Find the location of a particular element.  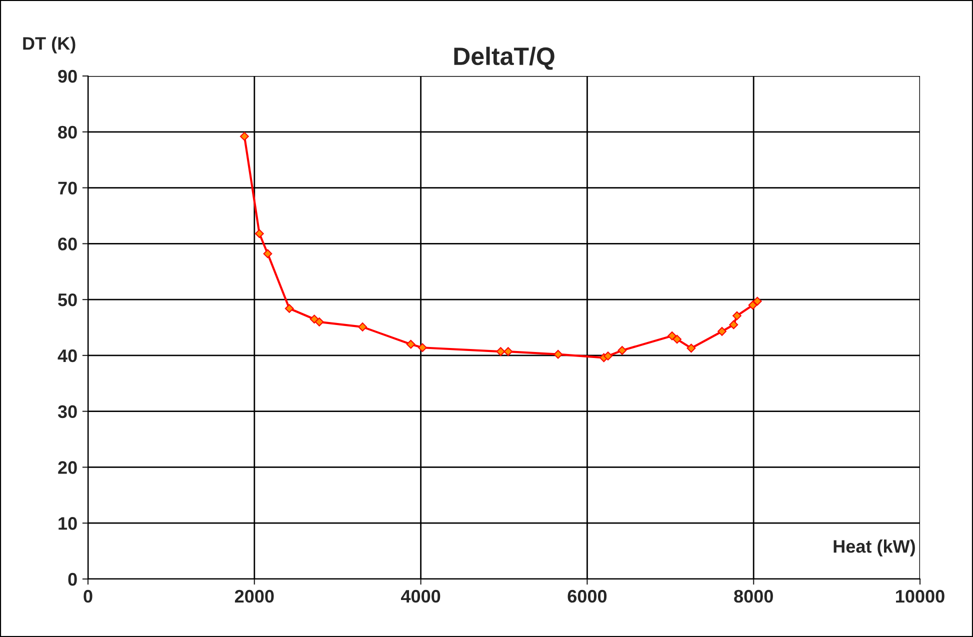

y-tick-label: 90 is located at coordinates (67, 76).